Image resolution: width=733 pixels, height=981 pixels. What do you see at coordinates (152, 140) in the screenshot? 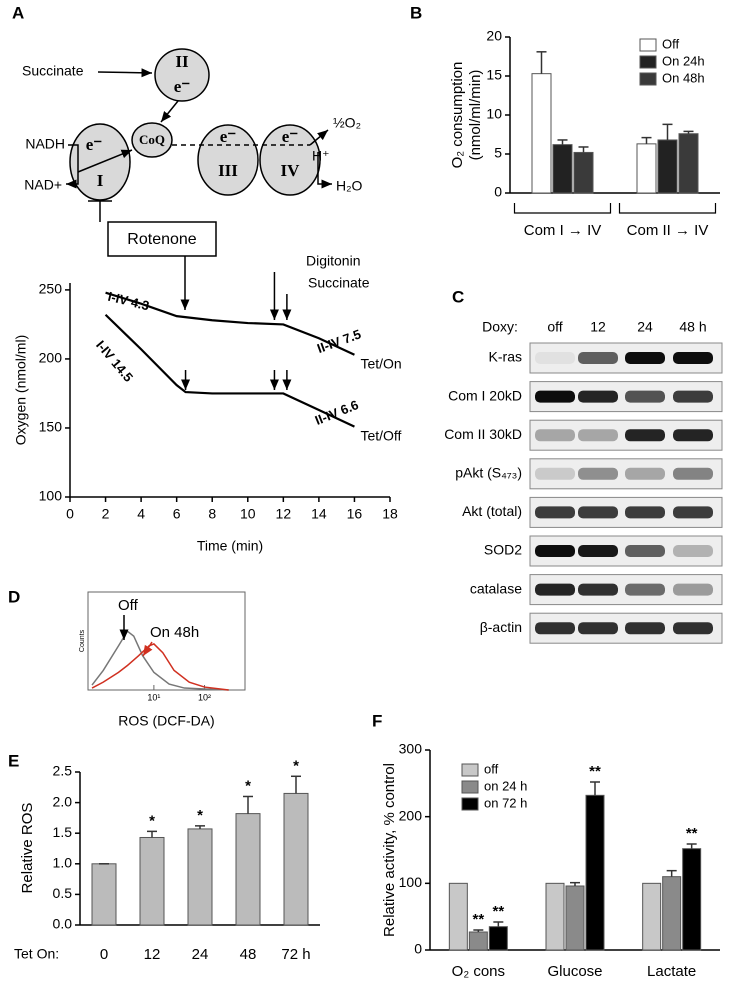
I see `coq` at bounding box center [152, 140].